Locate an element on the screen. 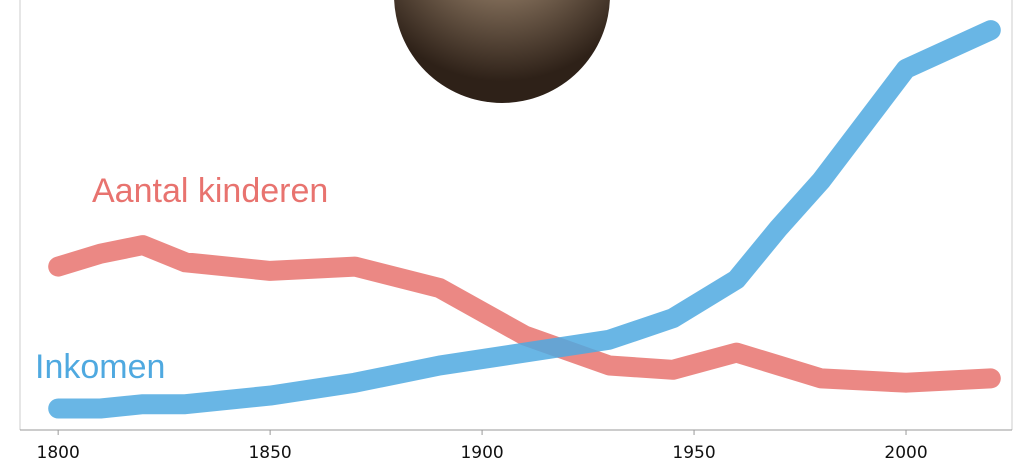  x-tick-label: 1800 is located at coordinates (58, 453).